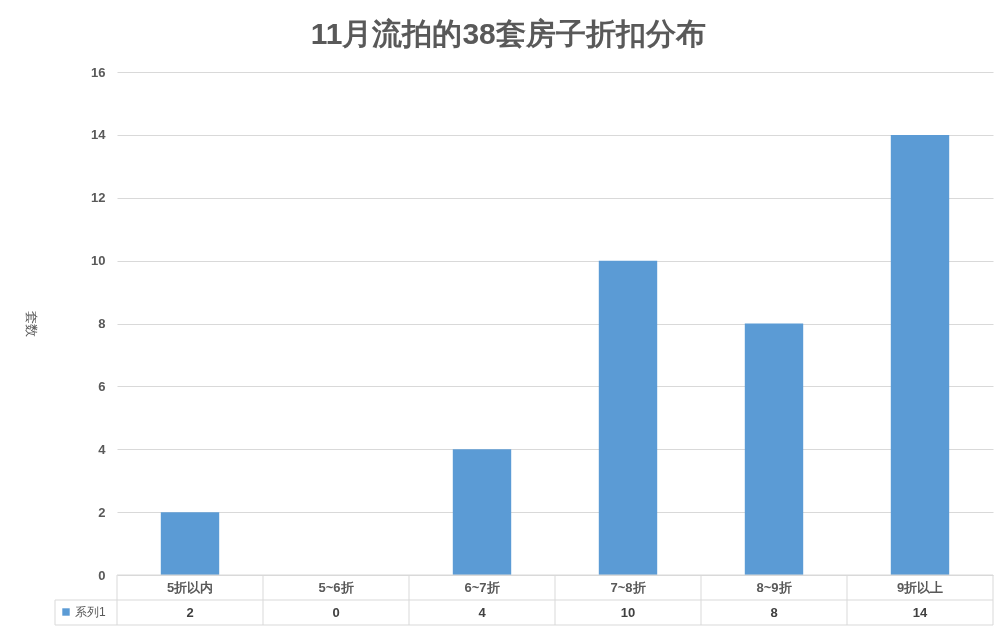 This screenshot has width=1008, height=642. I want to click on data-label: 0, so click(336, 612).